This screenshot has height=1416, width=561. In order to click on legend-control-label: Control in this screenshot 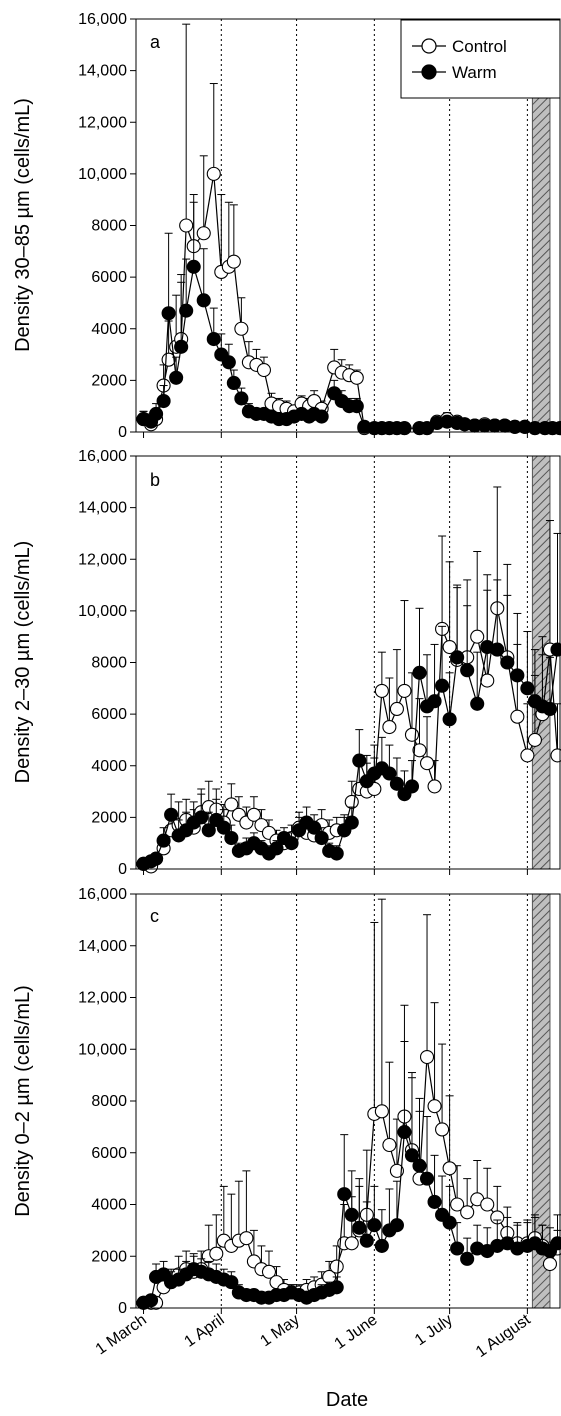, I will do `click(479, 46)`.